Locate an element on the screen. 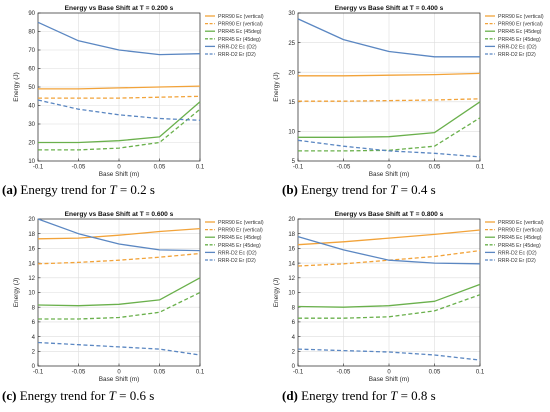  caption-b-label: (b) is located at coordinates (290, 189).